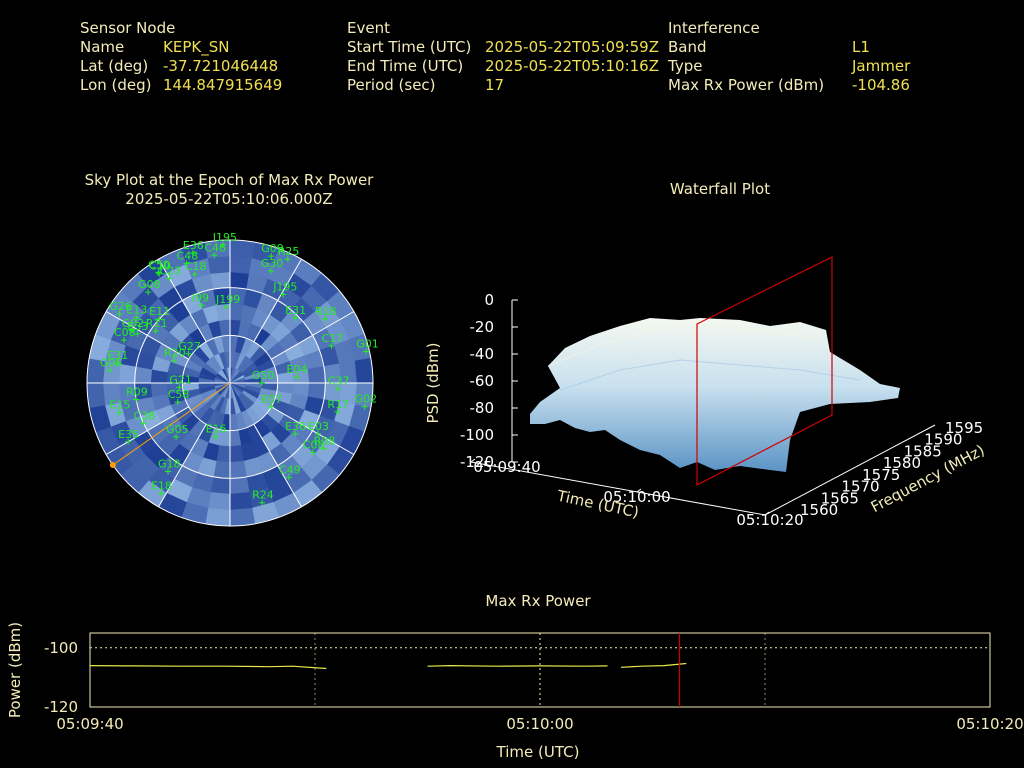 The height and width of the screenshot is (768, 1024). What do you see at coordinates (860, 487) in the screenshot?
I see `frequency-tick-label: 1570` at bounding box center [860, 487].